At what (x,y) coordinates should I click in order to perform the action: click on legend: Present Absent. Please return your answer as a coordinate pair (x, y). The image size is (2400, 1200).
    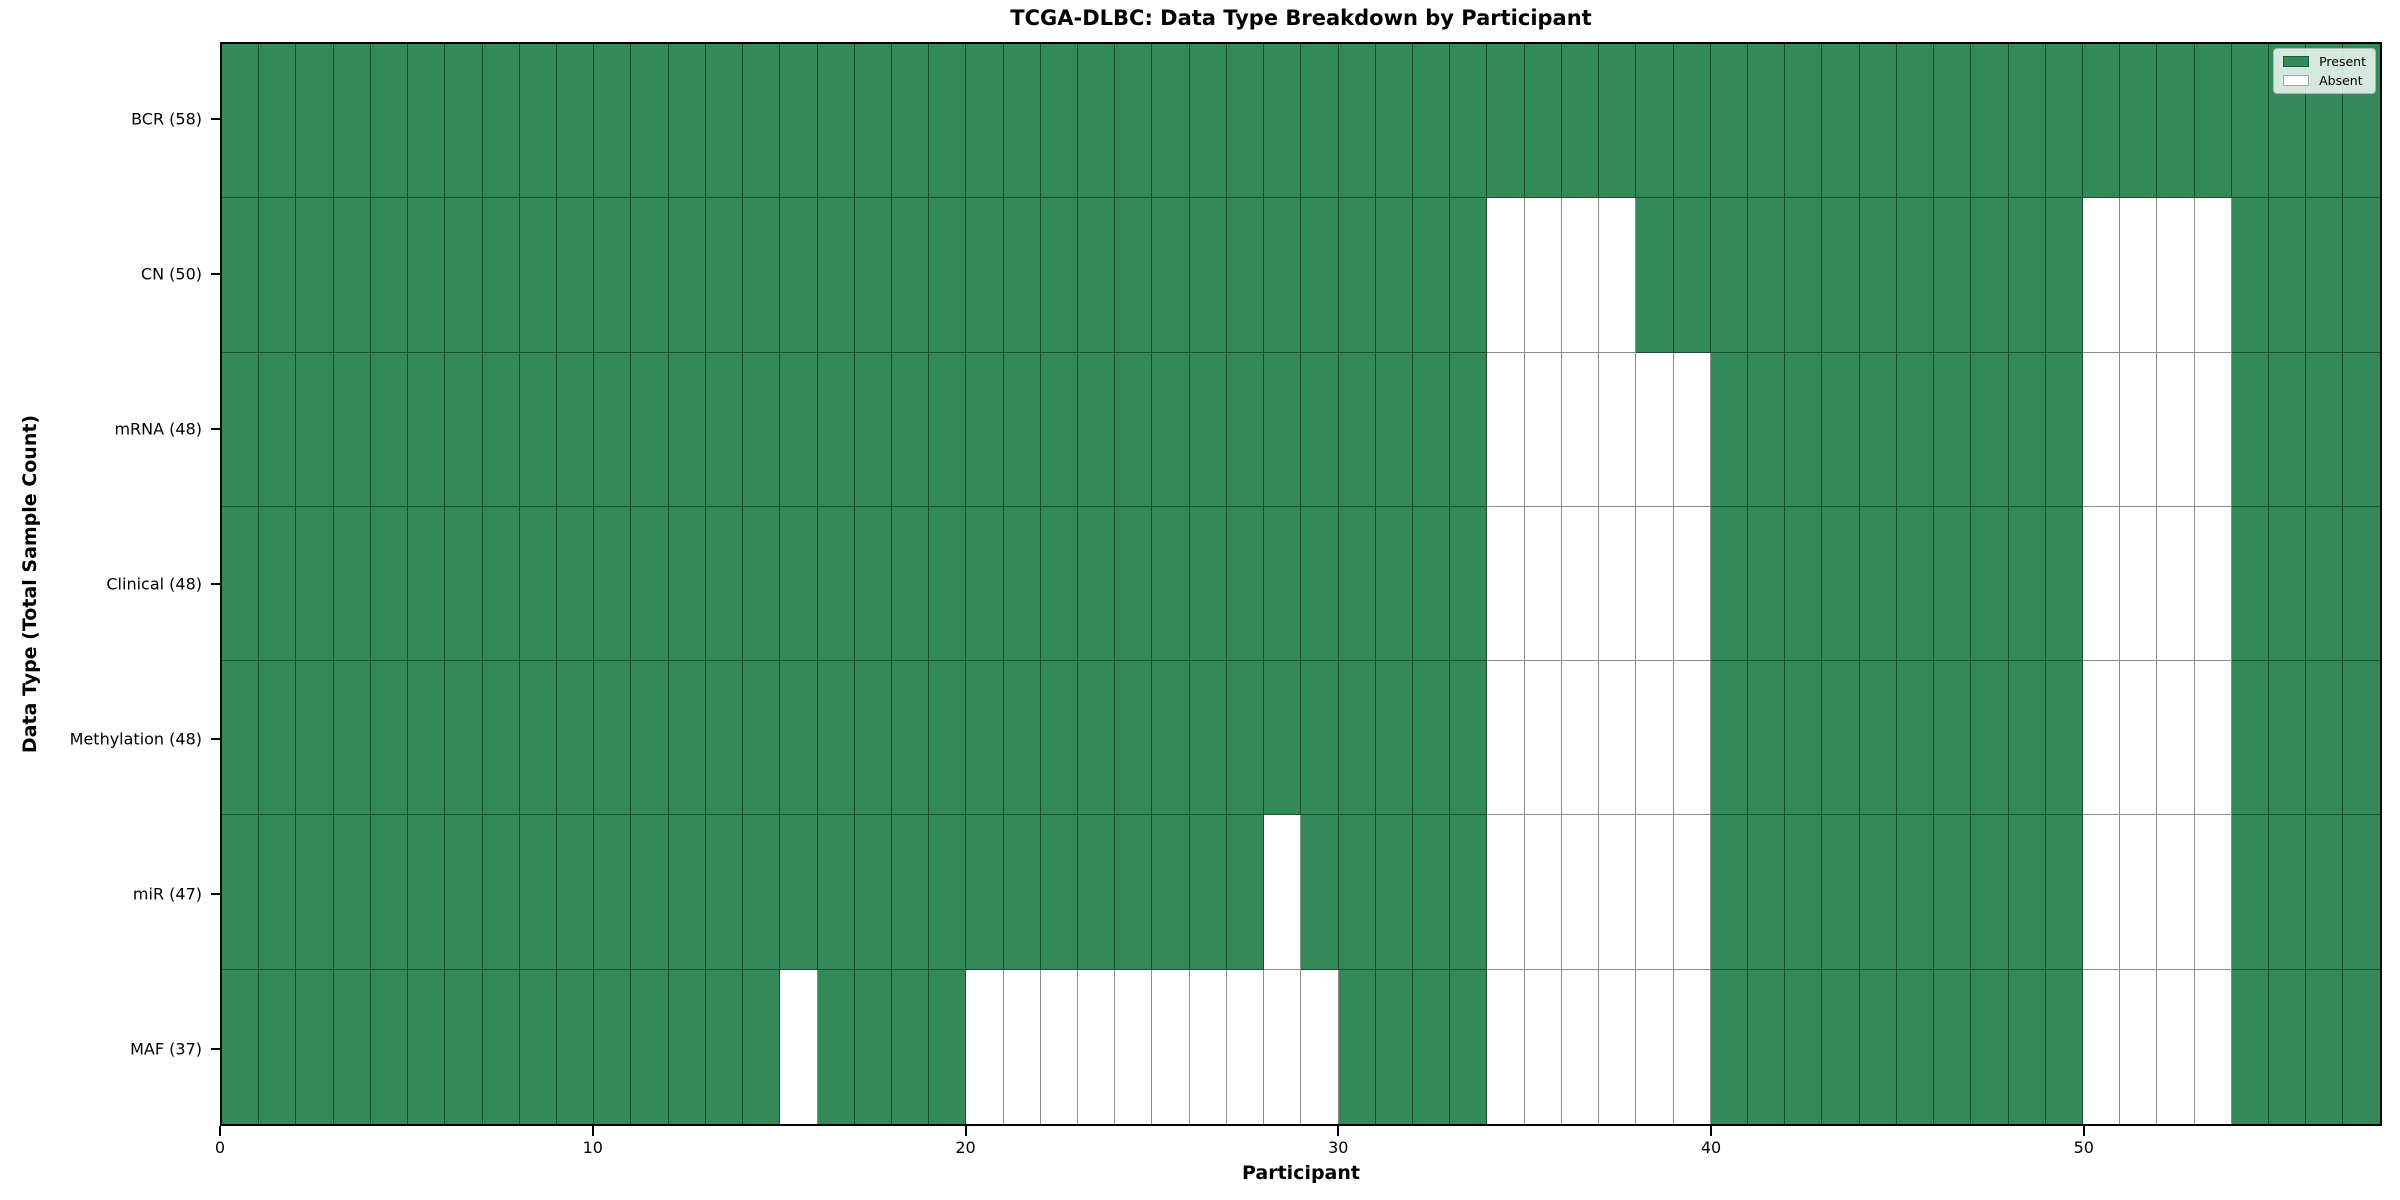
    Looking at the image, I should click on (2324, 71).